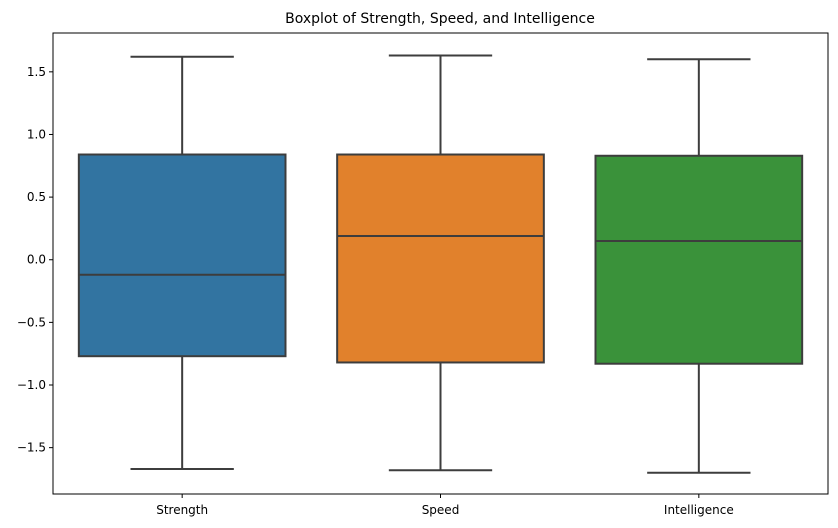 The height and width of the screenshot is (528, 838). I want to click on y-tick-label: −0.5, so click(31, 322).